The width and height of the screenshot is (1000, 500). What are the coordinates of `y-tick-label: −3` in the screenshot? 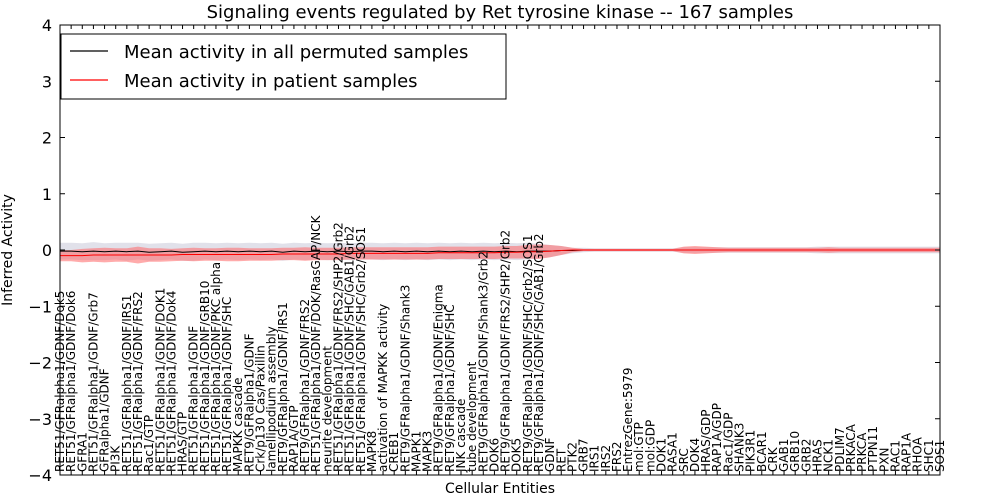 It's located at (40, 419).